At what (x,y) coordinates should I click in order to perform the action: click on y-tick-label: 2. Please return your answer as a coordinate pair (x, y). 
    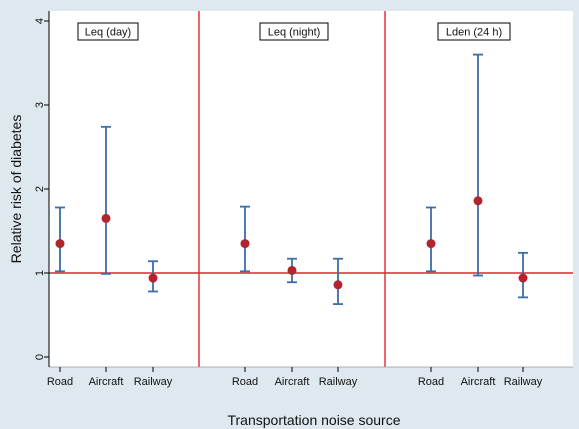
    Looking at the image, I should click on (40, 189).